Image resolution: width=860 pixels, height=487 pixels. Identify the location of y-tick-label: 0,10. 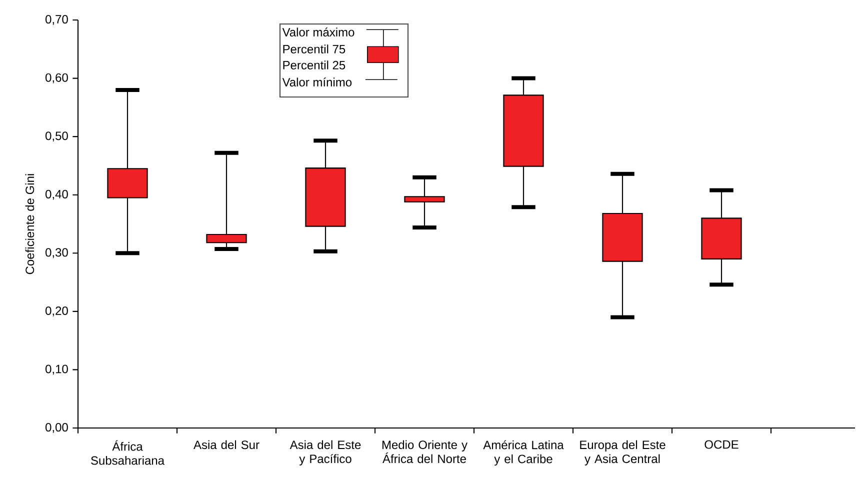
(57, 369).